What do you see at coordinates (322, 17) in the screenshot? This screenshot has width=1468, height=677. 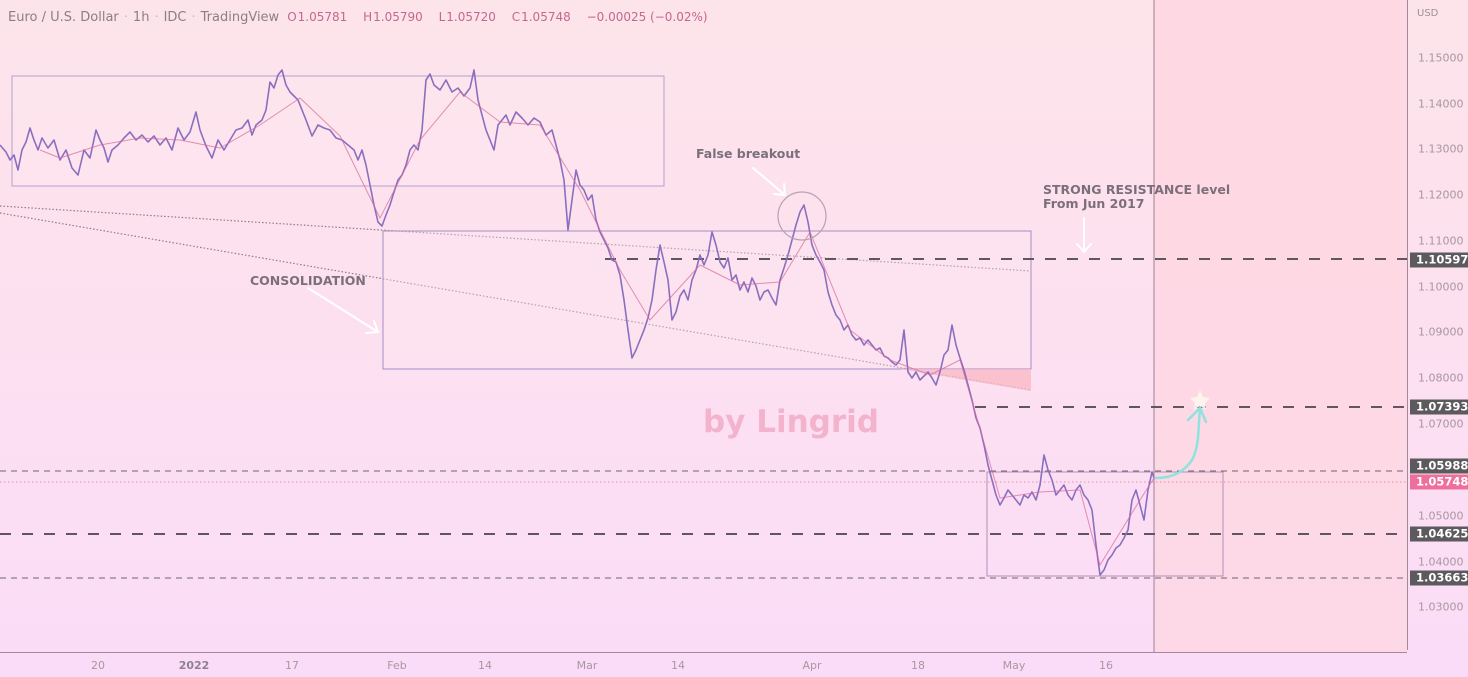 I see `open-value: 1.05781` at bounding box center [322, 17].